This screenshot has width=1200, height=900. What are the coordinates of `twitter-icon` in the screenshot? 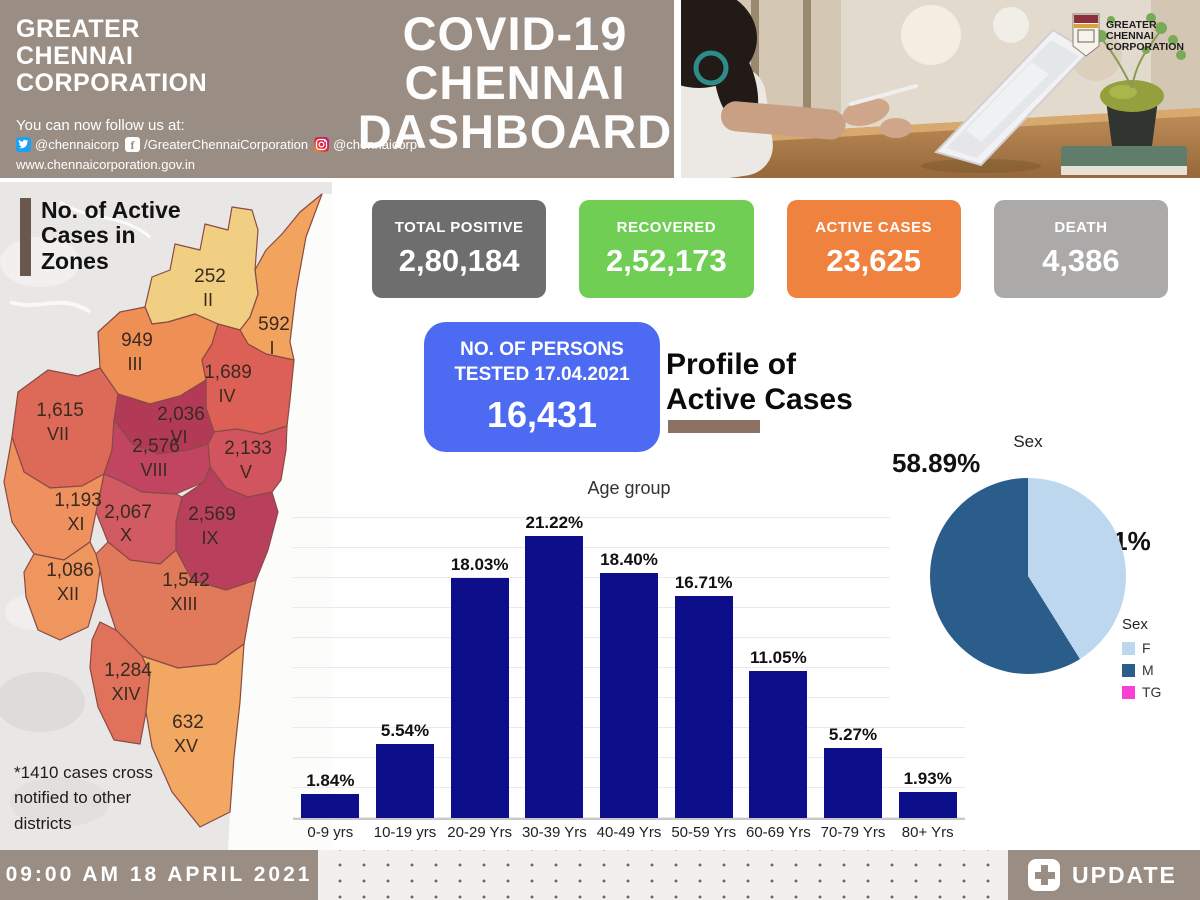 It's located at (23, 144).